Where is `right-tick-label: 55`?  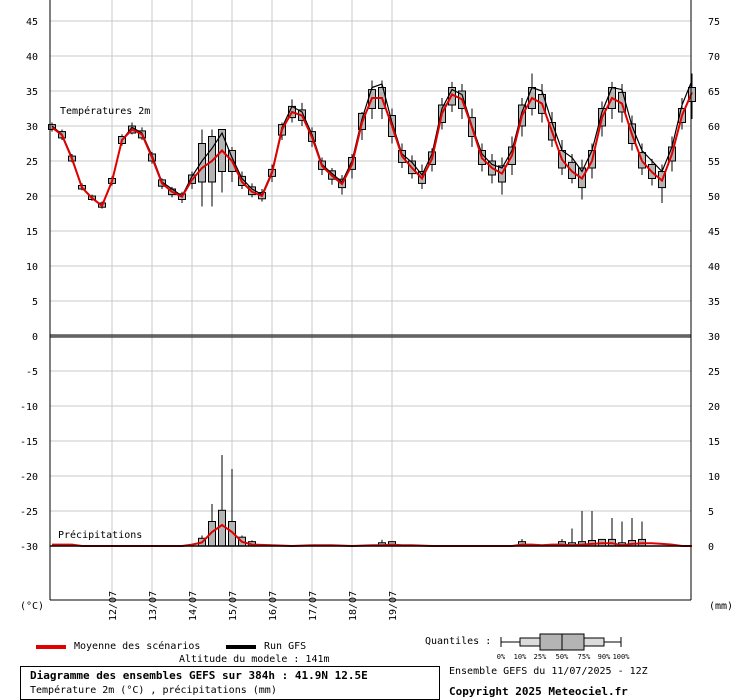 right-tick-label: 55 is located at coordinates (714, 162).